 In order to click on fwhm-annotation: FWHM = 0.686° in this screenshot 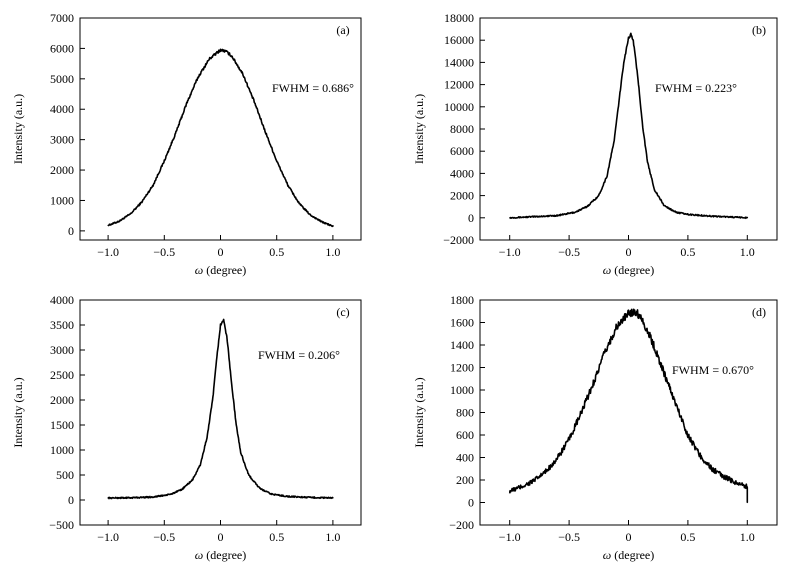, I will do `click(313, 88)`.